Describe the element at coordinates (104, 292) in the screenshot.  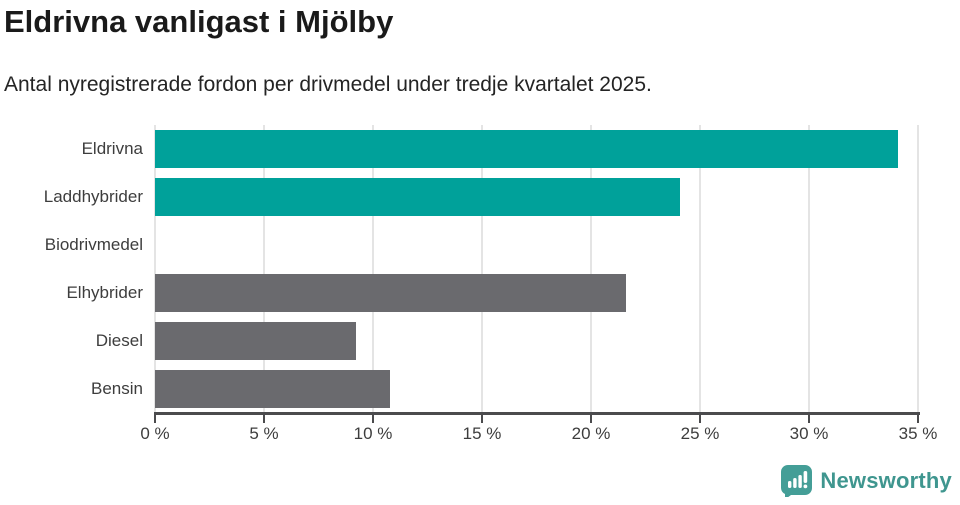
I see `y-label-elhybrider: Elhybrider` at that location.